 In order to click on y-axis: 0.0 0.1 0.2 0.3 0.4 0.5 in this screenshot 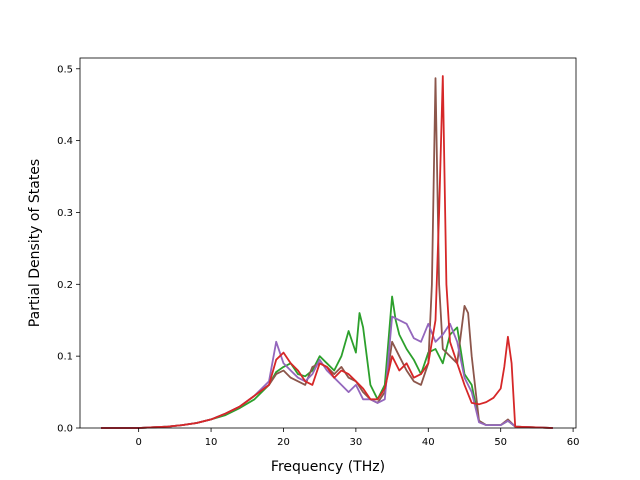, I will do `click(68, 249)`.